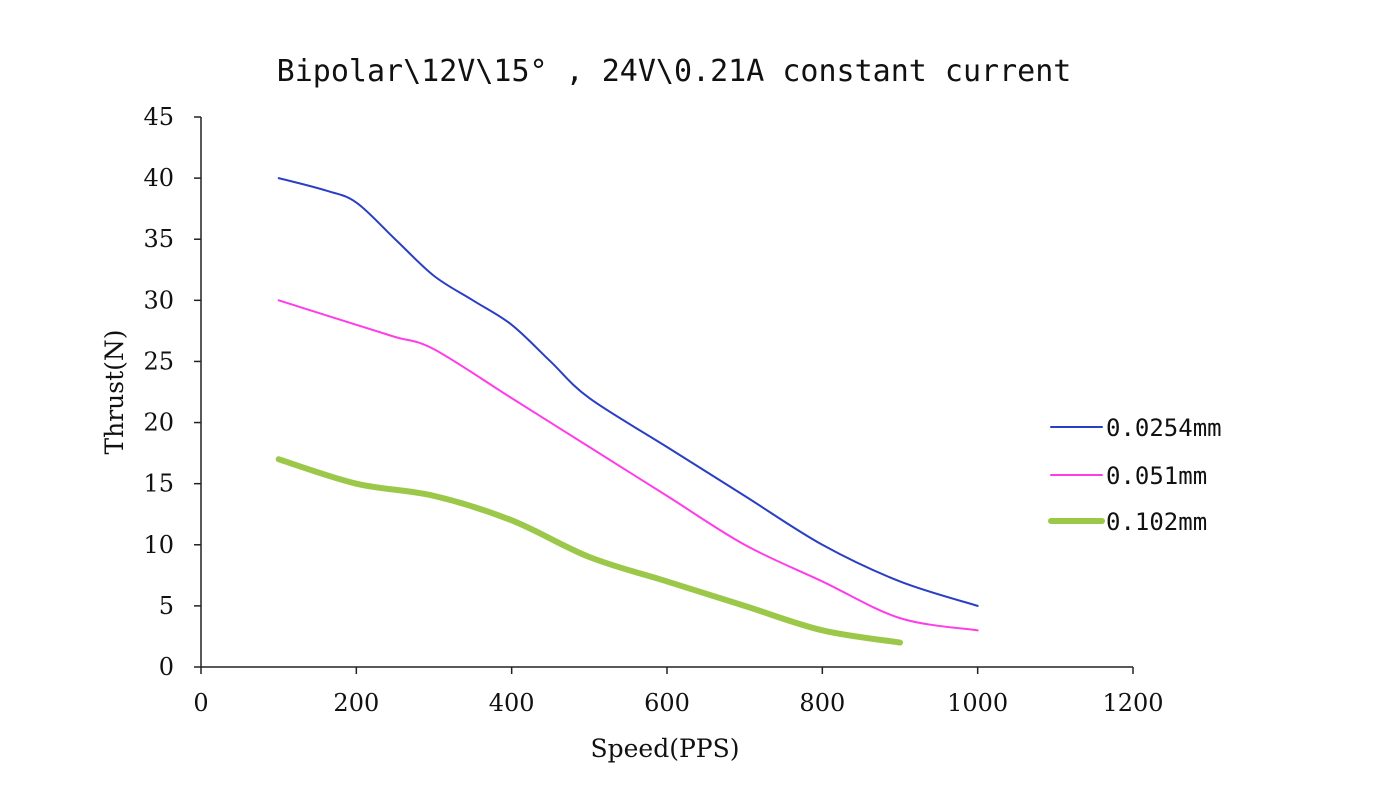 This screenshot has height=800, width=1386. Describe the element at coordinates (158, 178) in the screenshot. I see `y-tick-label: 40` at that location.